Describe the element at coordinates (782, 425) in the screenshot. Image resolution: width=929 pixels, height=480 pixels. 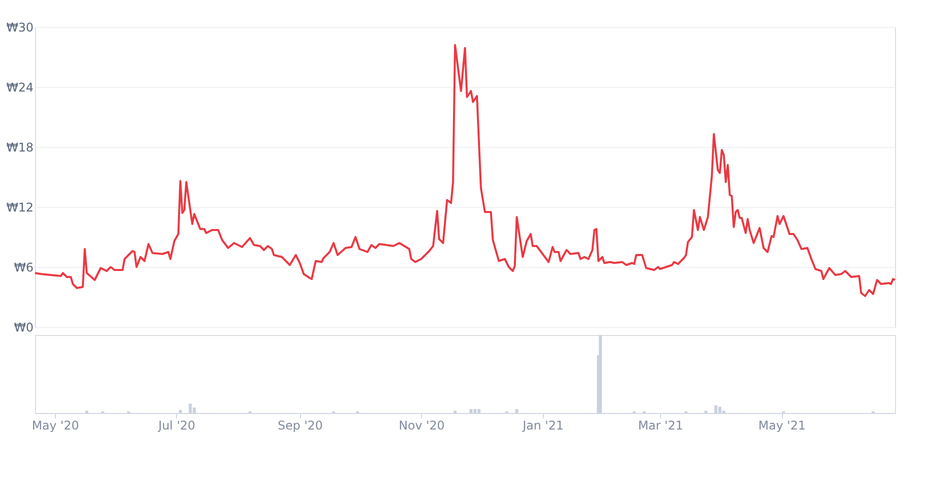
I see `x-tick-label: May '21` at that location.